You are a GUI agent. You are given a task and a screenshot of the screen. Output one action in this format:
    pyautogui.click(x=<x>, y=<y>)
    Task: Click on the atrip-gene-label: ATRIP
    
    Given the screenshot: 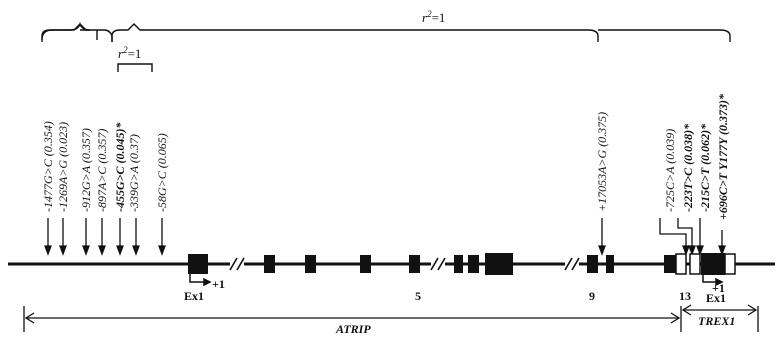 What is the action you would take?
    pyautogui.click(x=353, y=329)
    